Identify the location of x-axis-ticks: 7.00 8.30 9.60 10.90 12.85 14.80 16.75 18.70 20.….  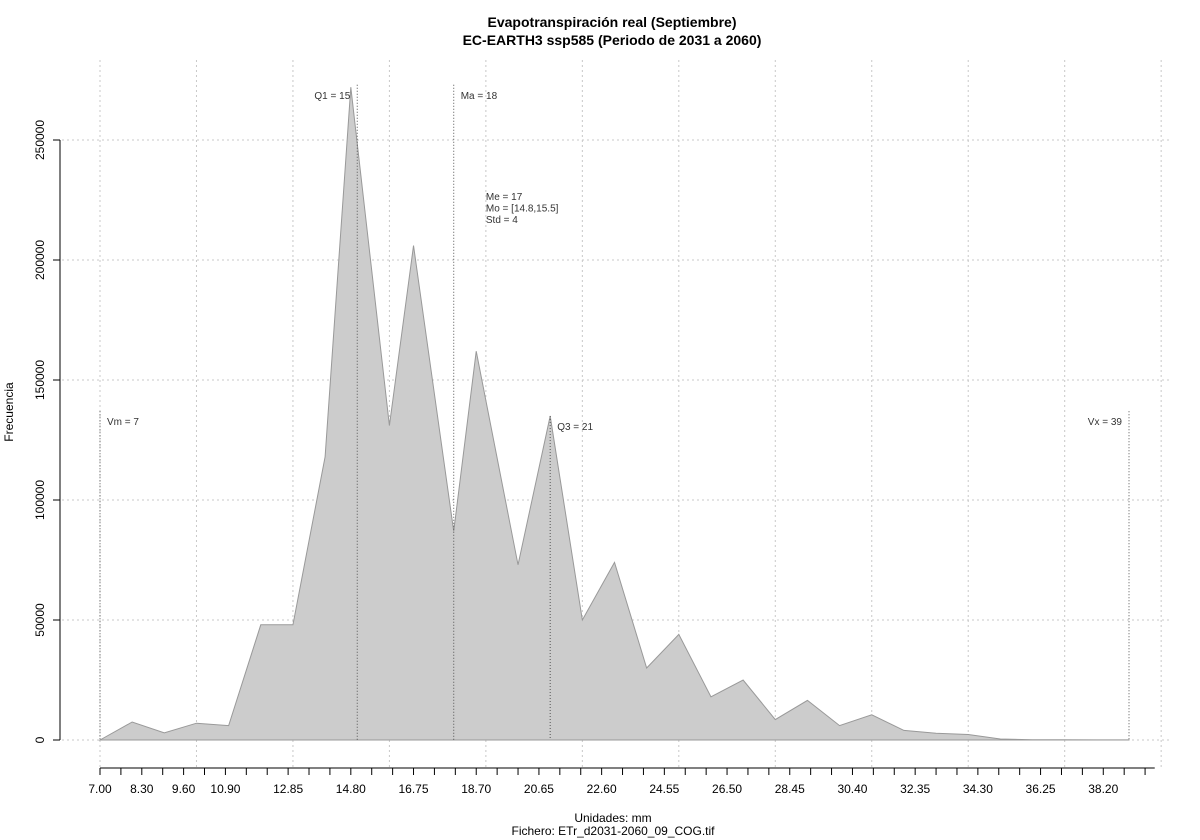
(617, 782).